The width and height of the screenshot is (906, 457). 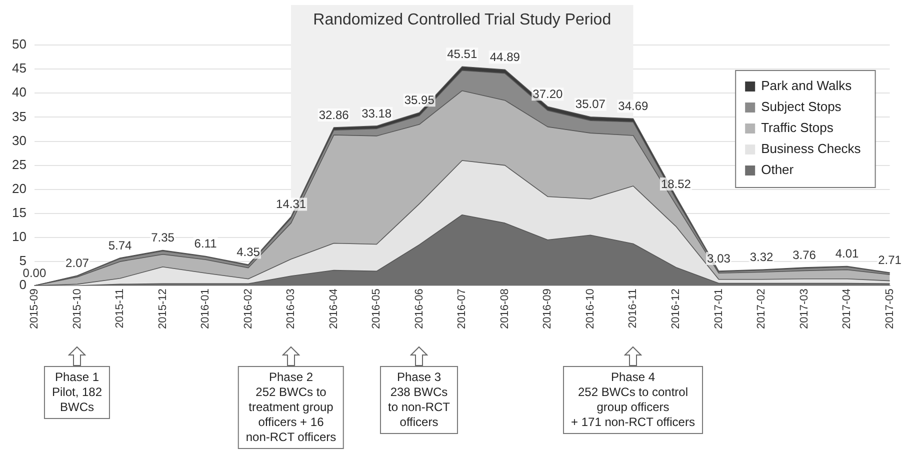 I want to click on x-tick-label: 2017-02, so click(x=762, y=309).